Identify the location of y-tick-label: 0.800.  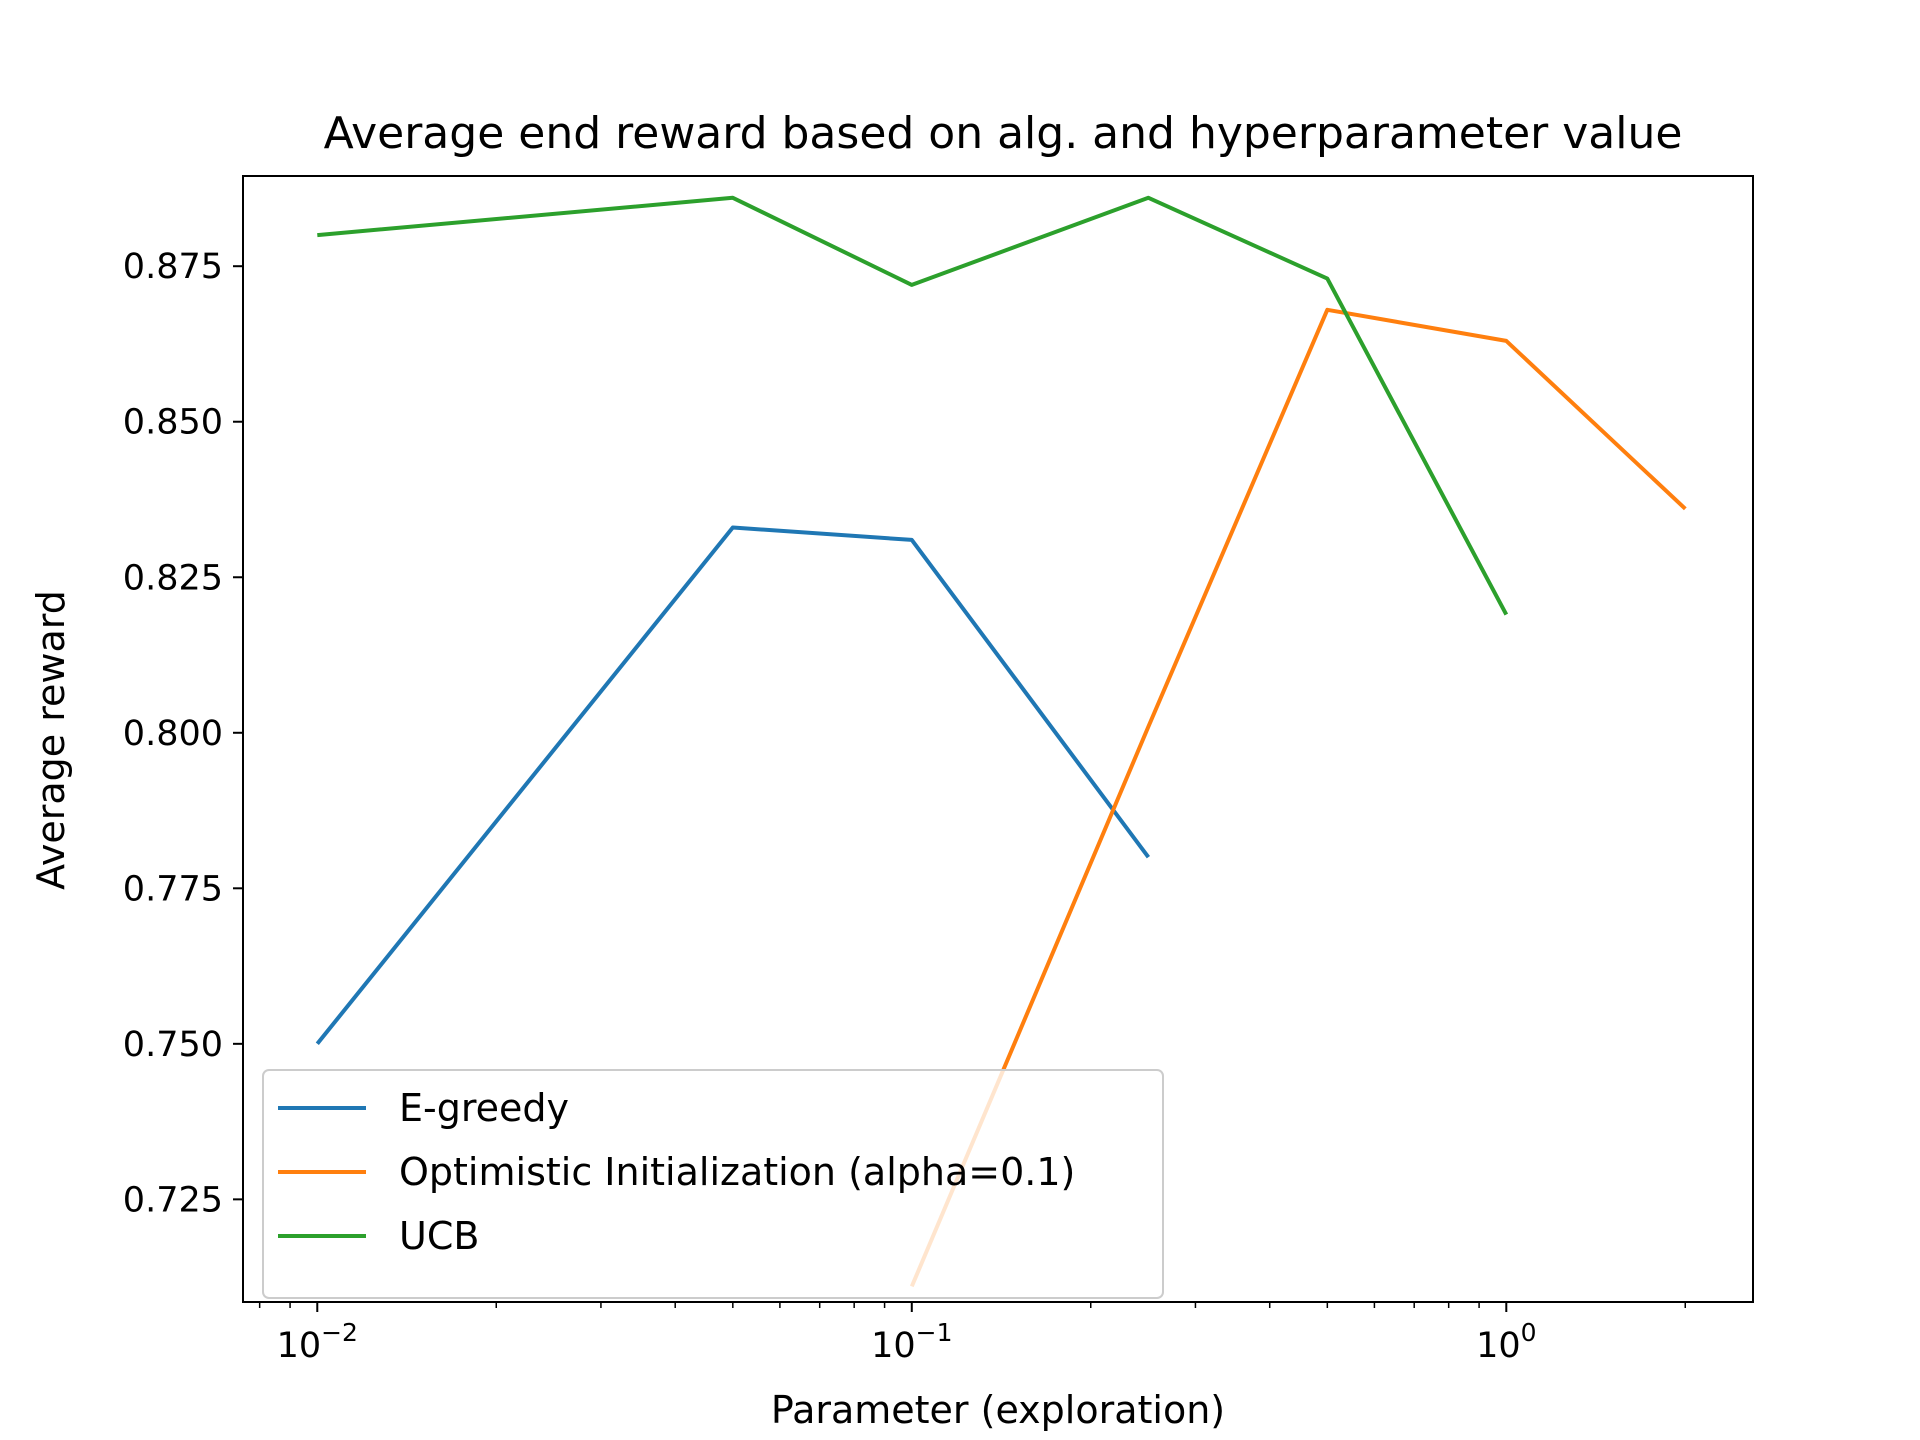
(173, 734).